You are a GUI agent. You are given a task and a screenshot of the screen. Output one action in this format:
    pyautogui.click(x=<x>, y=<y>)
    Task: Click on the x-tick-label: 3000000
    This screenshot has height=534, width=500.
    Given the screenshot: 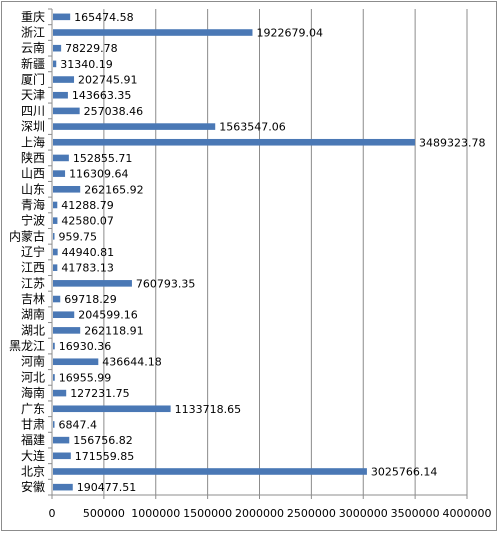 What is the action you would take?
    pyautogui.click(x=363, y=513)
    